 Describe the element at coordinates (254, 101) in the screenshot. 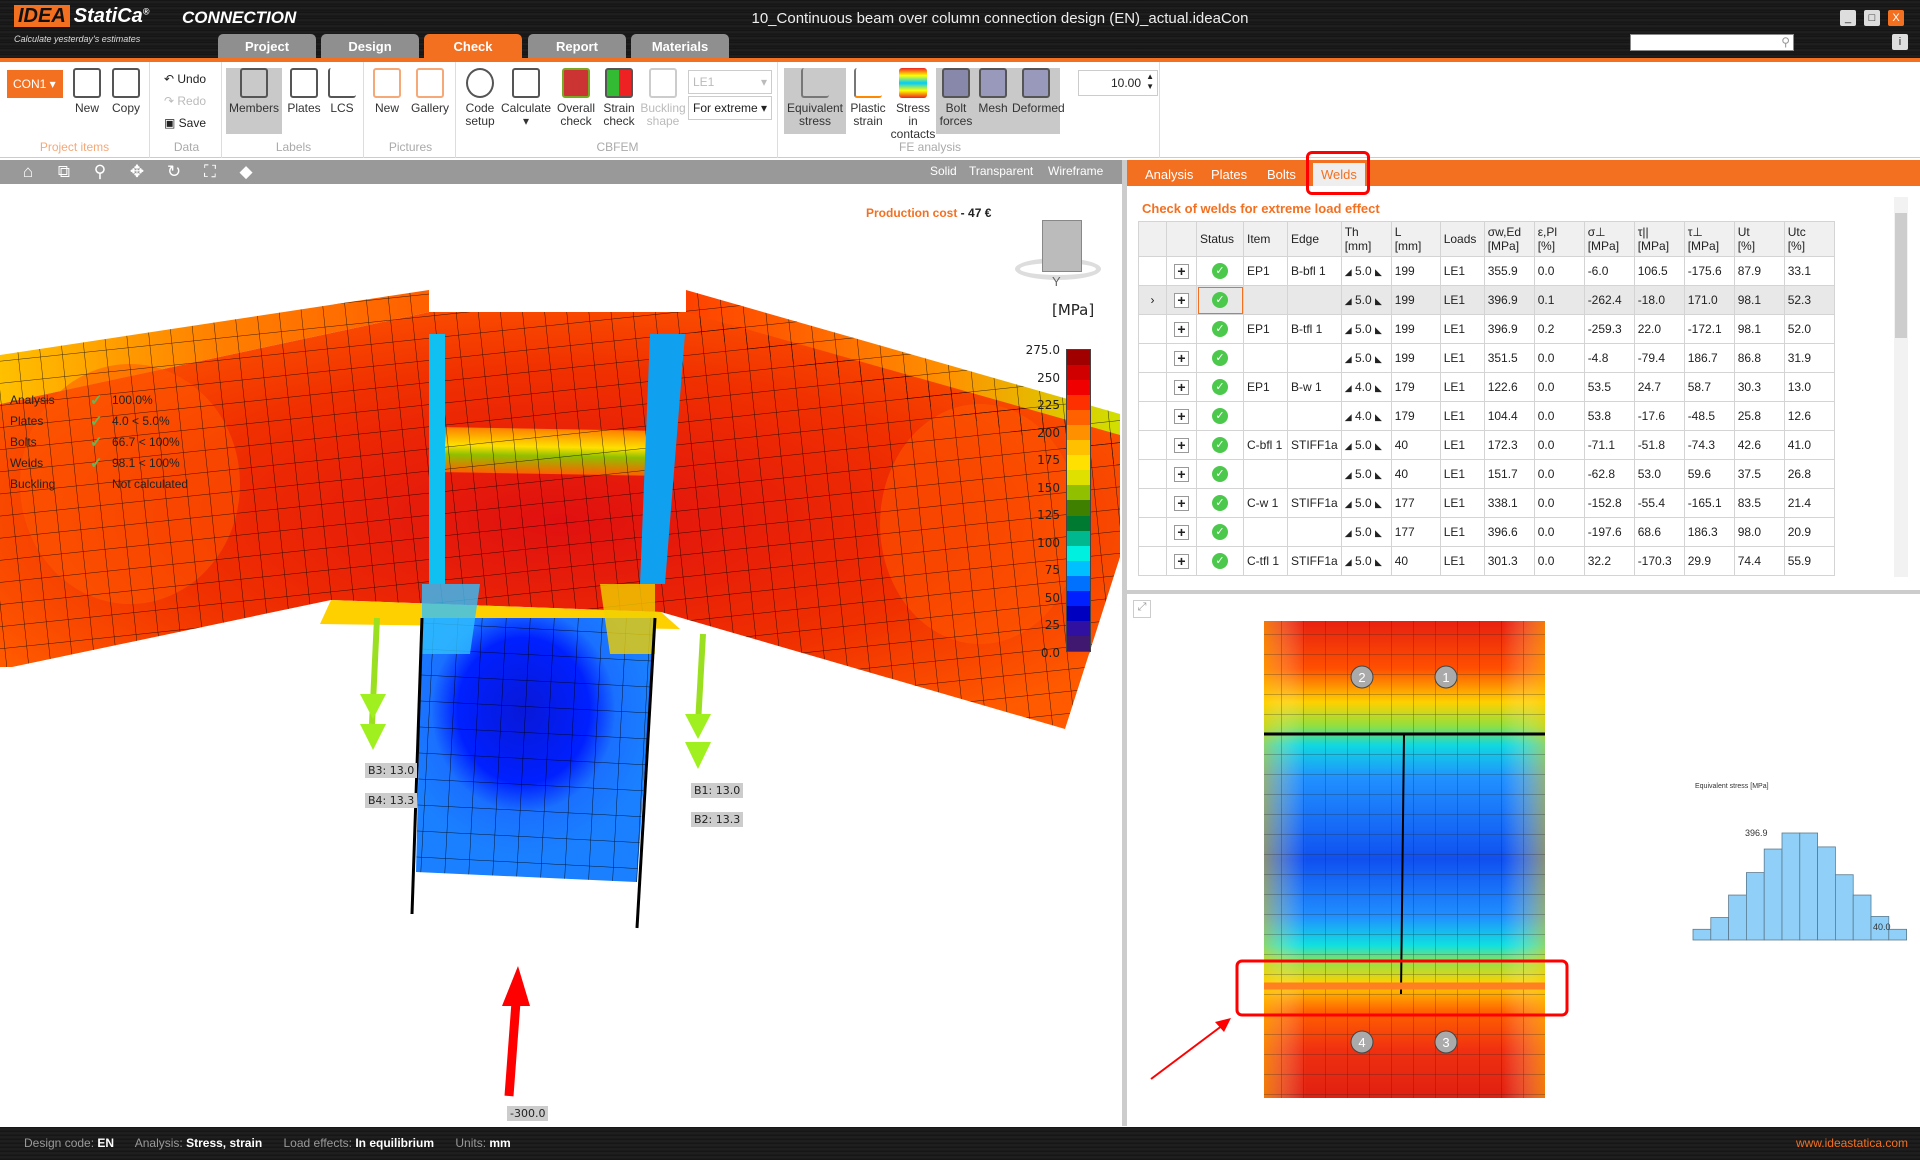

I see `members-label-button: Members` at that location.